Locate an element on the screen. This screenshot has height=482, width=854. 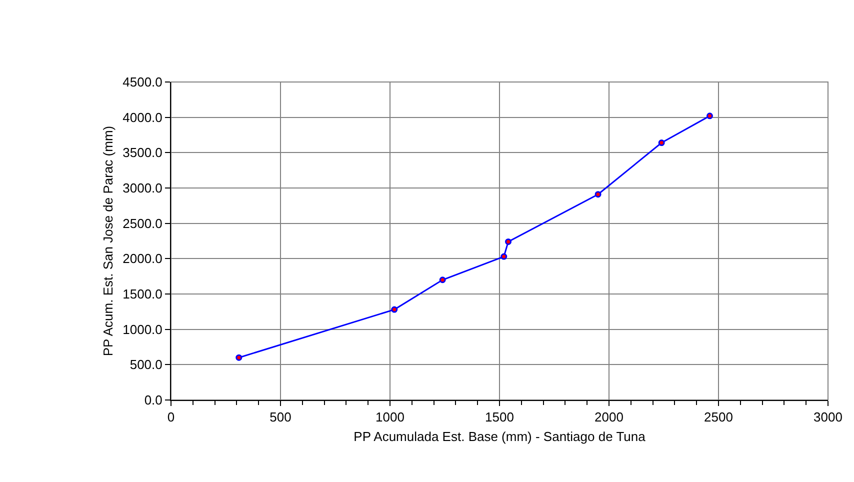
x-tick-label: 1000 is located at coordinates (390, 417).